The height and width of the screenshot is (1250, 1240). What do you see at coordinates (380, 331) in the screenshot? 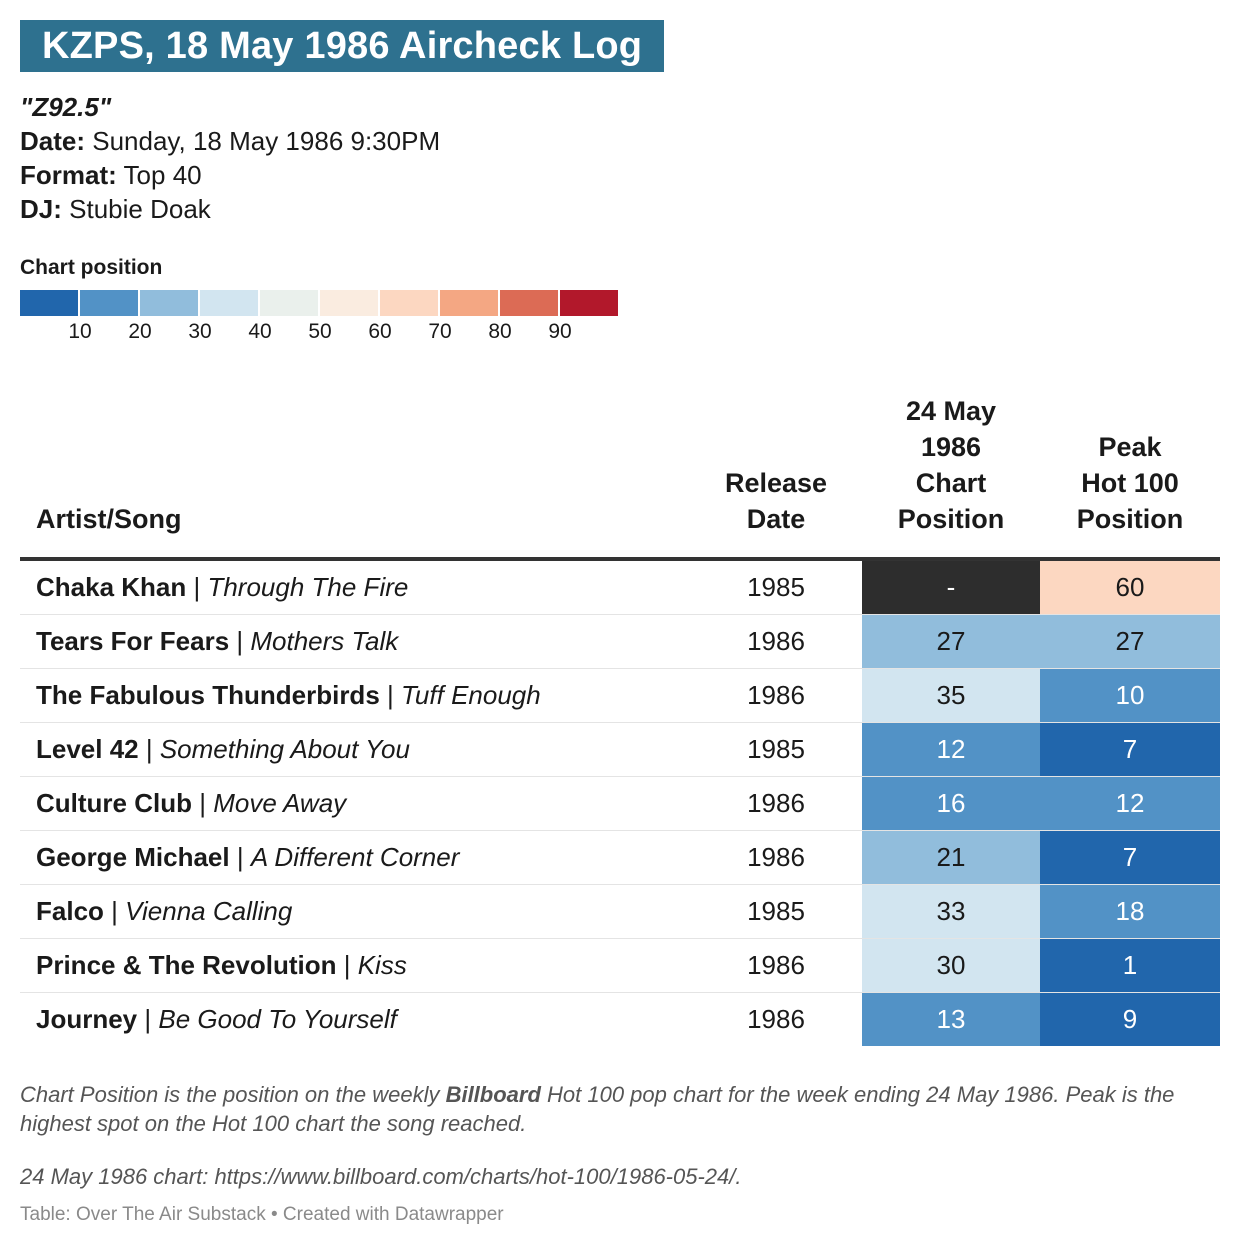
I see `legend-tick-label: 60` at bounding box center [380, 331].